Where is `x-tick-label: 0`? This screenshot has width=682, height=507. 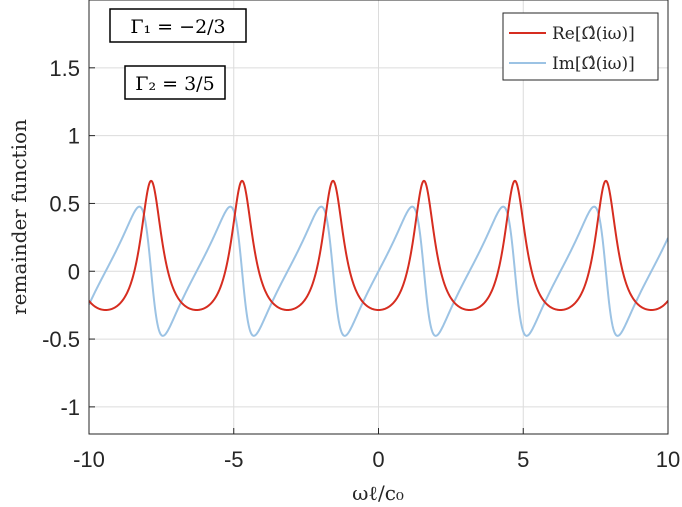
x-tick-label: 0 is located at coordinates (378, 459).